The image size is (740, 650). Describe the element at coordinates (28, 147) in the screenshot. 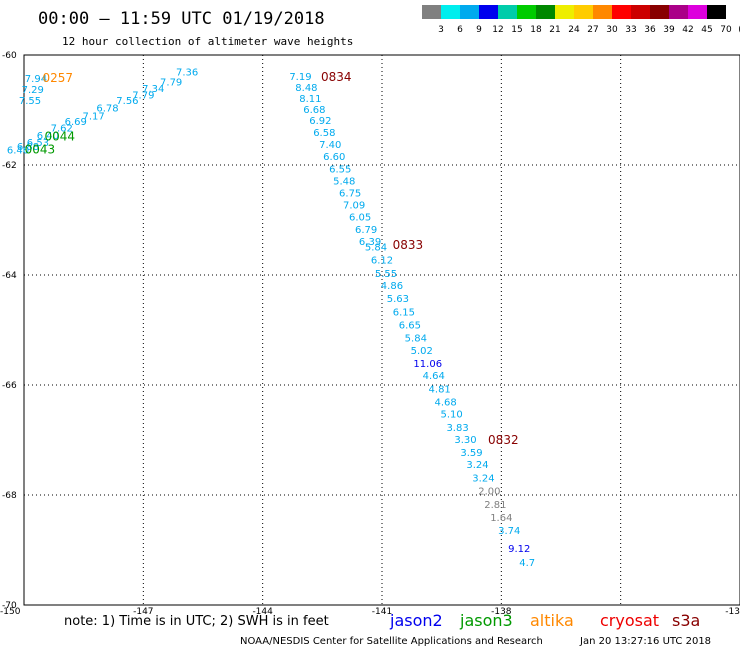

I see `wave-height-label: 6.88` at that location.